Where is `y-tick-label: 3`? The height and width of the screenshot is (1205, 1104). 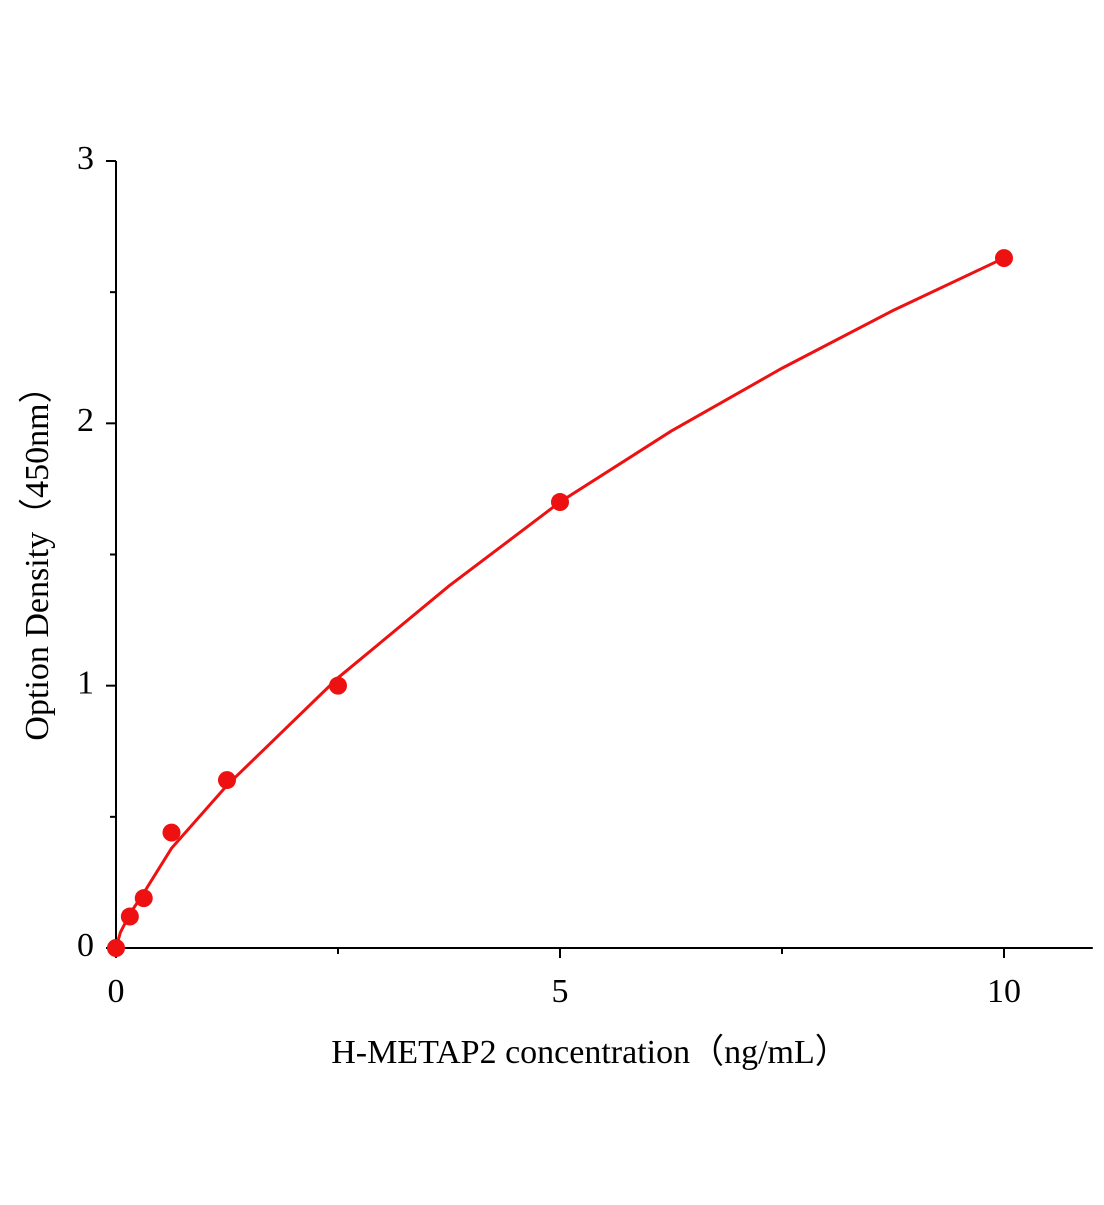 y-tick-label: 3 is located at coordinates (85, 158).